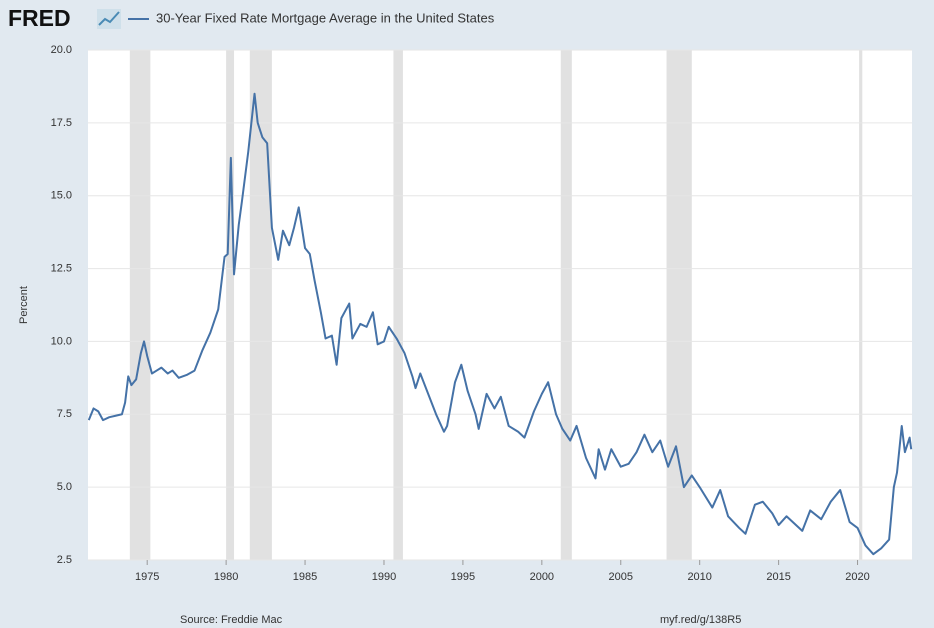  What do you see at coordinates (64, 487) in the screenshot?
I see `y-tick-label: 5.0` at bounding box center [64, 487].